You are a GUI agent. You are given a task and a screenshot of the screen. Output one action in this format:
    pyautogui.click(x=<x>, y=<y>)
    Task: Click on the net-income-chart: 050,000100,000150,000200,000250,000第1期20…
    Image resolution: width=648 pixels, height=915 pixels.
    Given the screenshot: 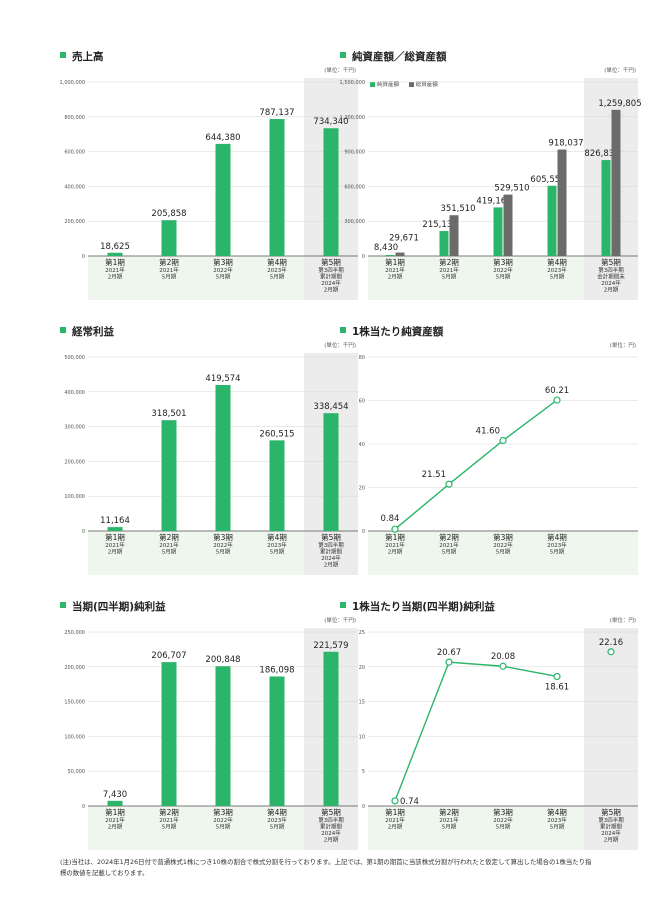 What is the action you would take?
    pyautogui.click(x=211, y=739)
    